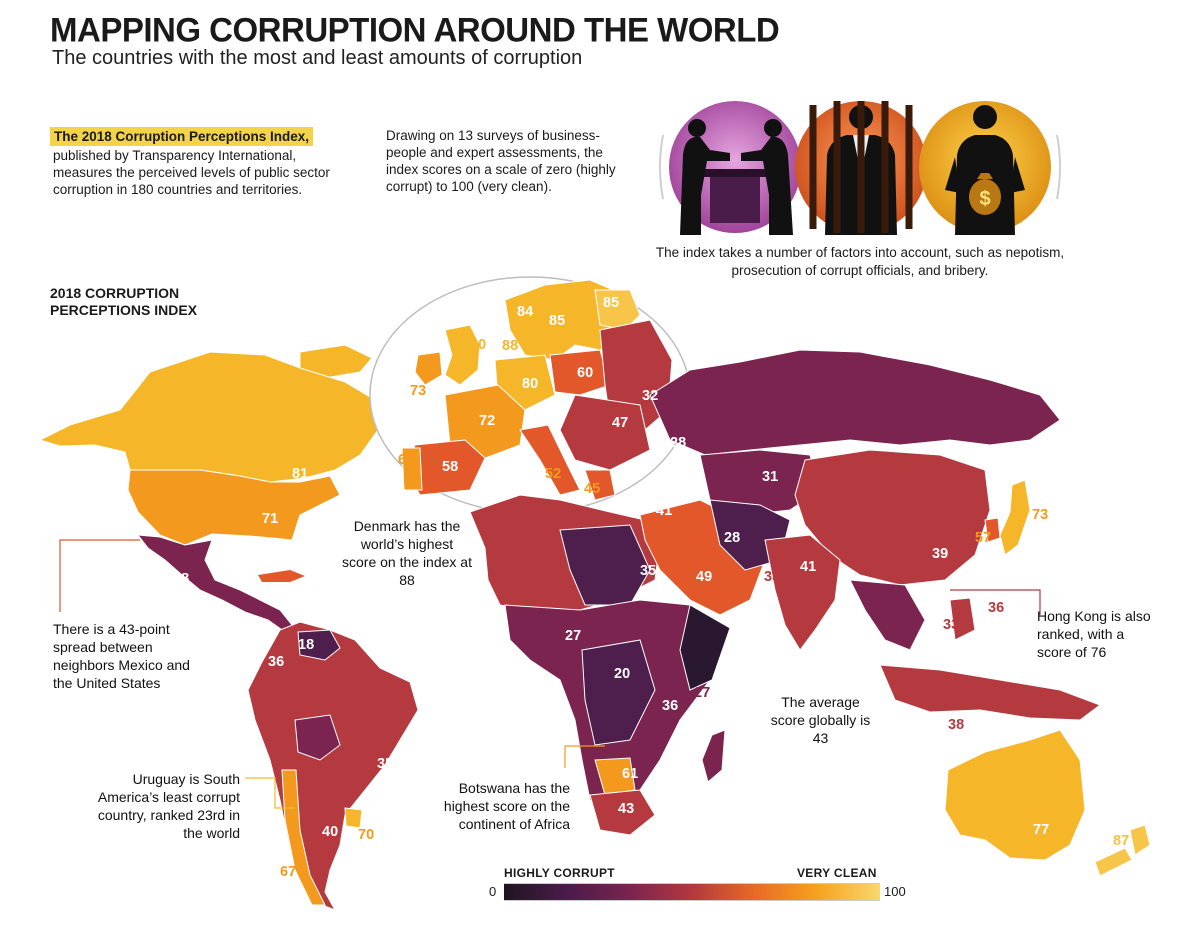 This screenshot has width=1200, height=941. Describe the element at coordinates (300, 474) in the screenshot. I see `score-canada: 81` at that location.